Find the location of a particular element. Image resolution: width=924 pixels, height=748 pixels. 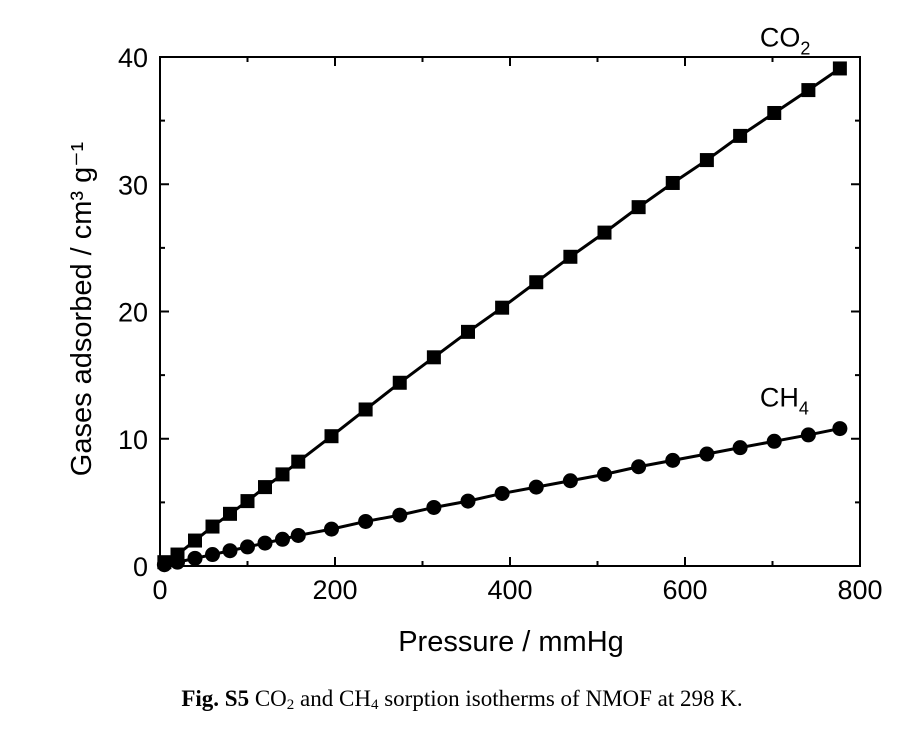

caption-ch-sub: 4 is located at coordinates (374, 705).